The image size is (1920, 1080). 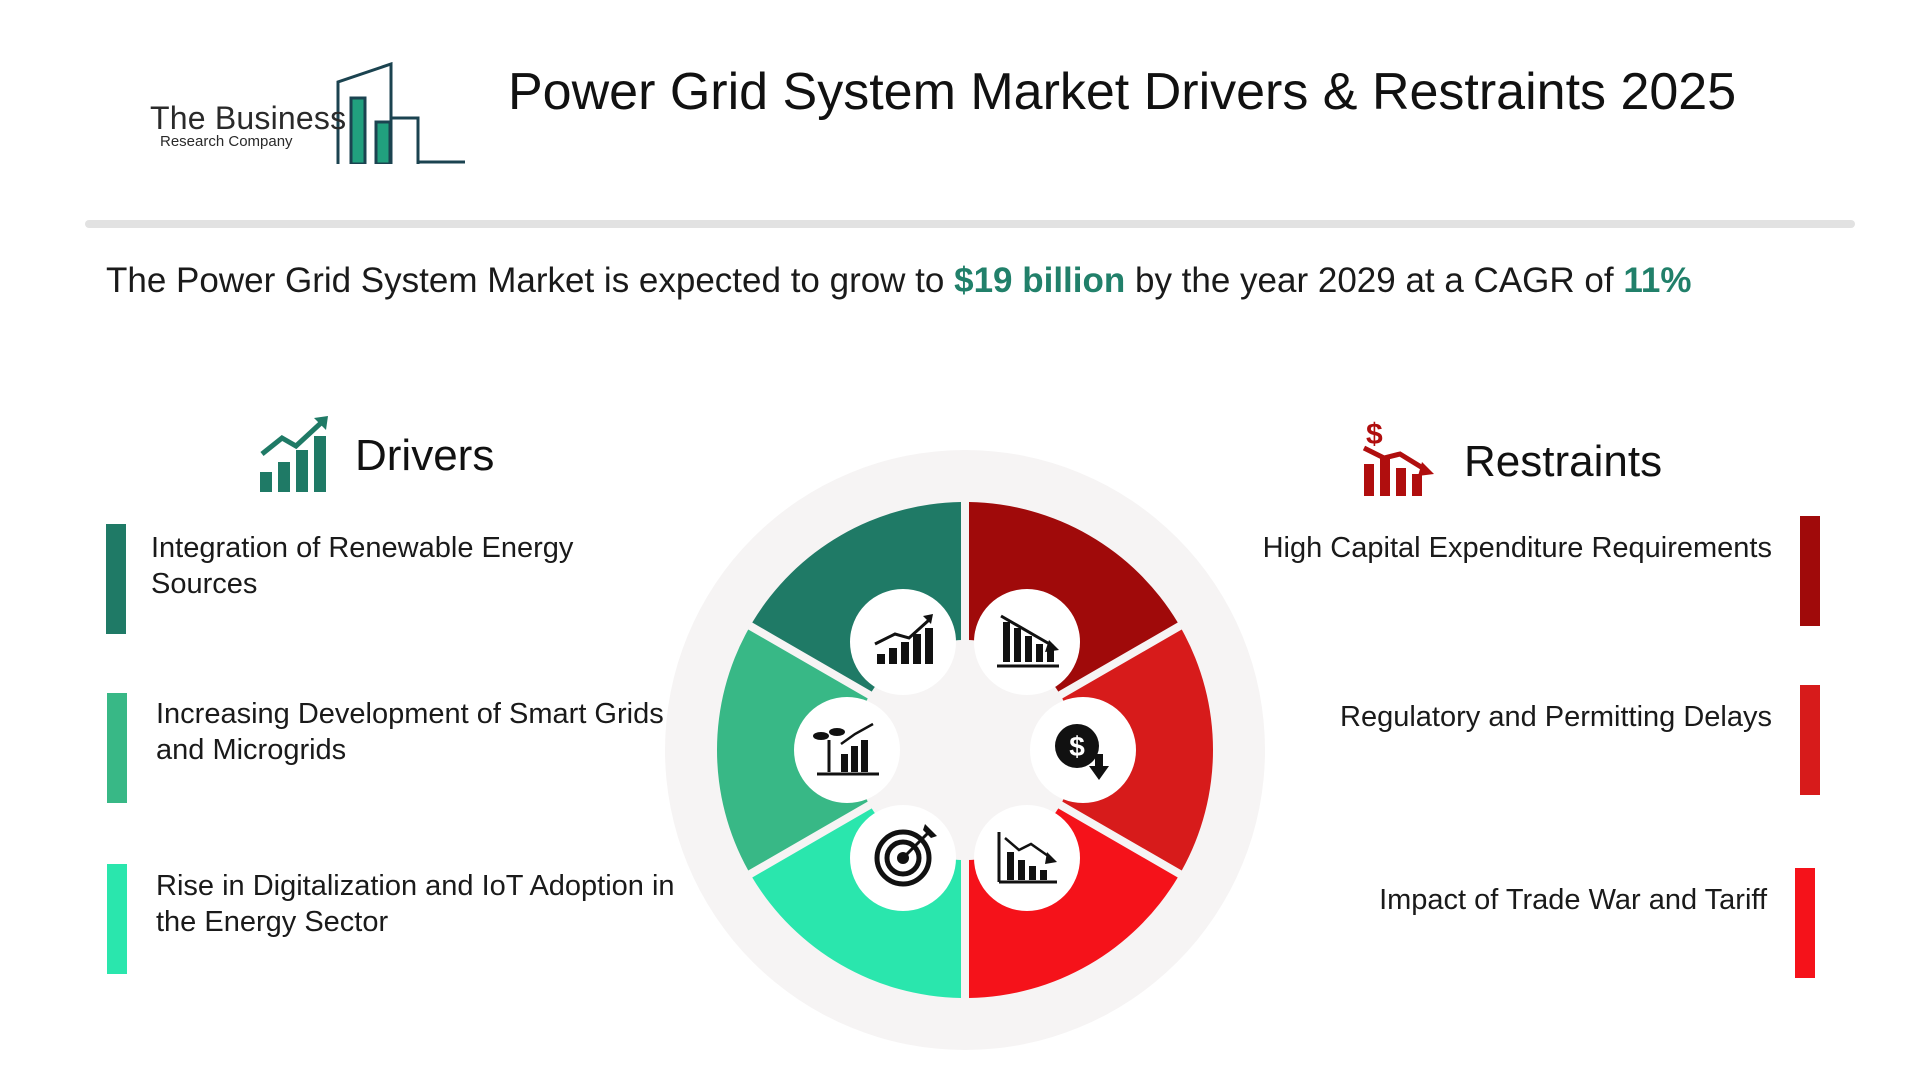 What do you see at coordinates (1398, 457) in the screenshot?
I see `declining-dollar-chart-icon: $` at bounding box center [1398, 457].